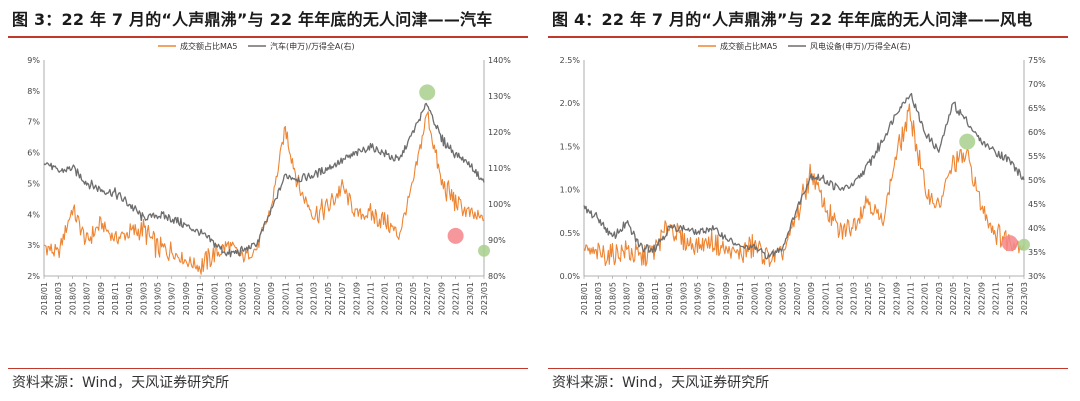  What do you see at coordinates (33, 91) in the screenshot?
I see `left-tick-label: 8%` at bounding box center [33, 91].